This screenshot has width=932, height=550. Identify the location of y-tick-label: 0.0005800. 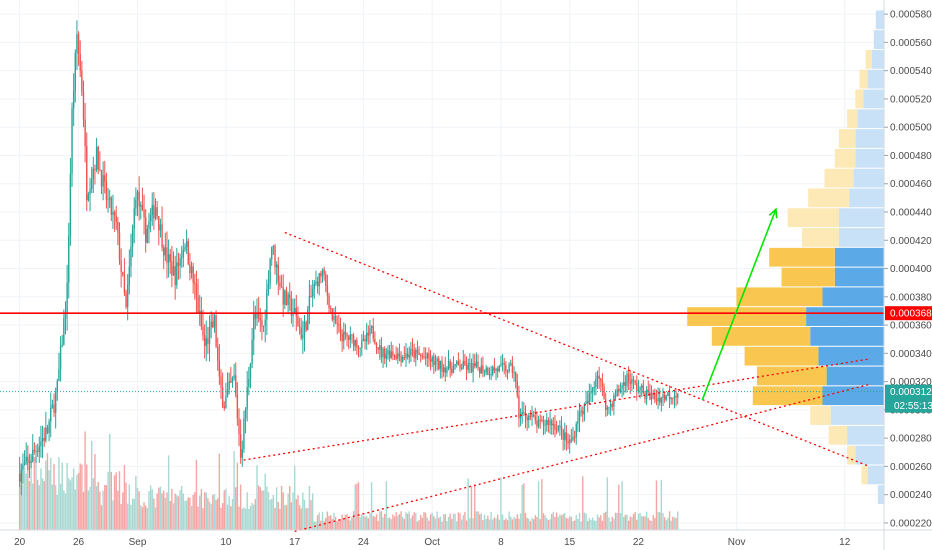
(911, 15).